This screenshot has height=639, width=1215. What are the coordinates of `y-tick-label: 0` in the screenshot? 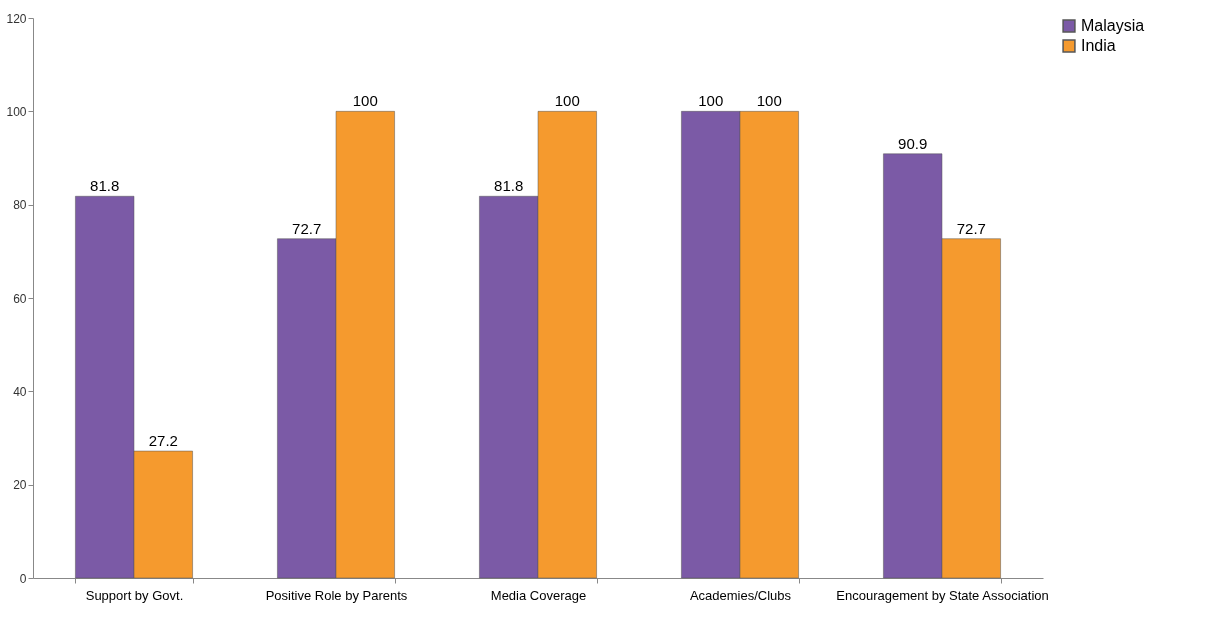 It's located at (23, 578).